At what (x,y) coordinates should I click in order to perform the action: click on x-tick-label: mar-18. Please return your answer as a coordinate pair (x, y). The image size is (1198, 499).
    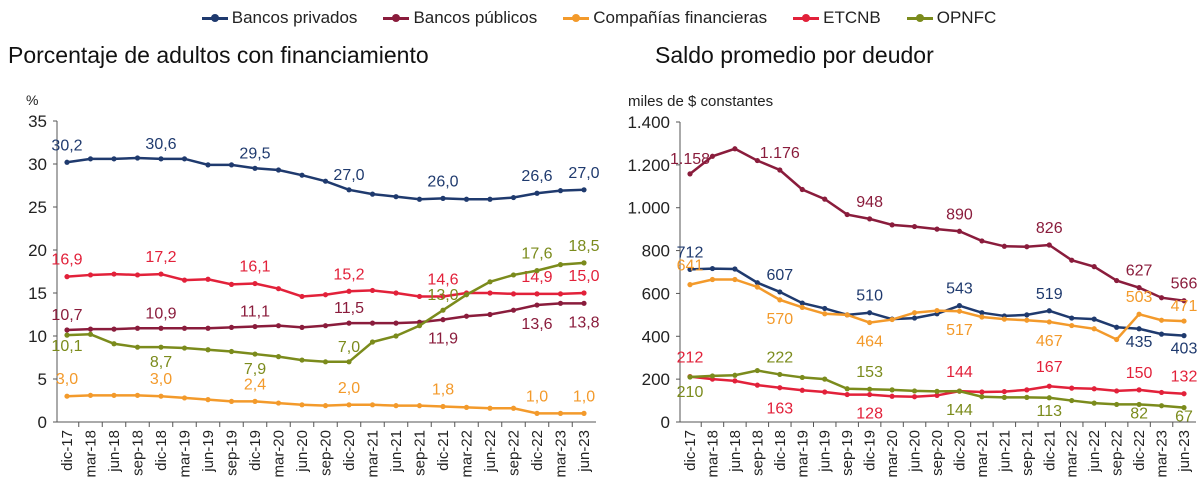
    Looking at the image, I should click on (712, 454).